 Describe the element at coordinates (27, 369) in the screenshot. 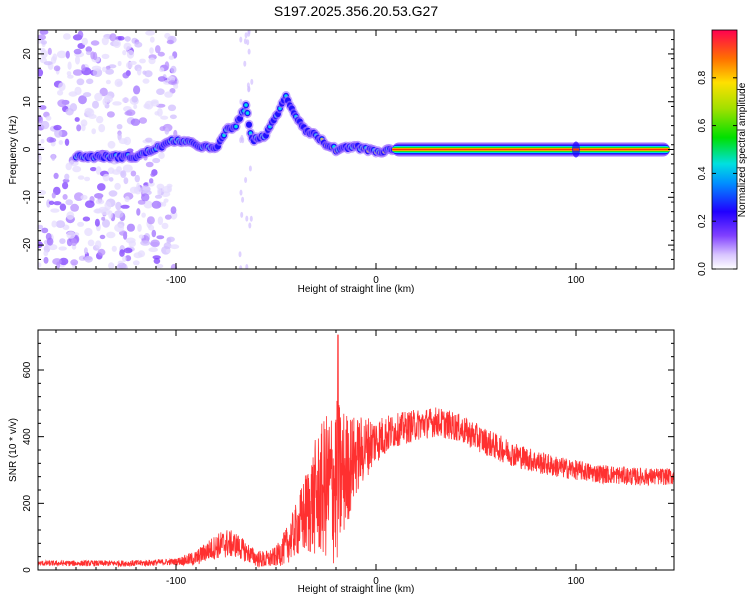

I see `y-tick-label: 600` at that location.